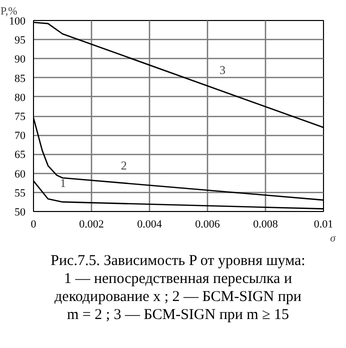 The width and height of the screenshot is (346, 348). Describe the element at coordinates (149, 224) in the screenshot. I see `x-tick-label: 0.004` at that location.